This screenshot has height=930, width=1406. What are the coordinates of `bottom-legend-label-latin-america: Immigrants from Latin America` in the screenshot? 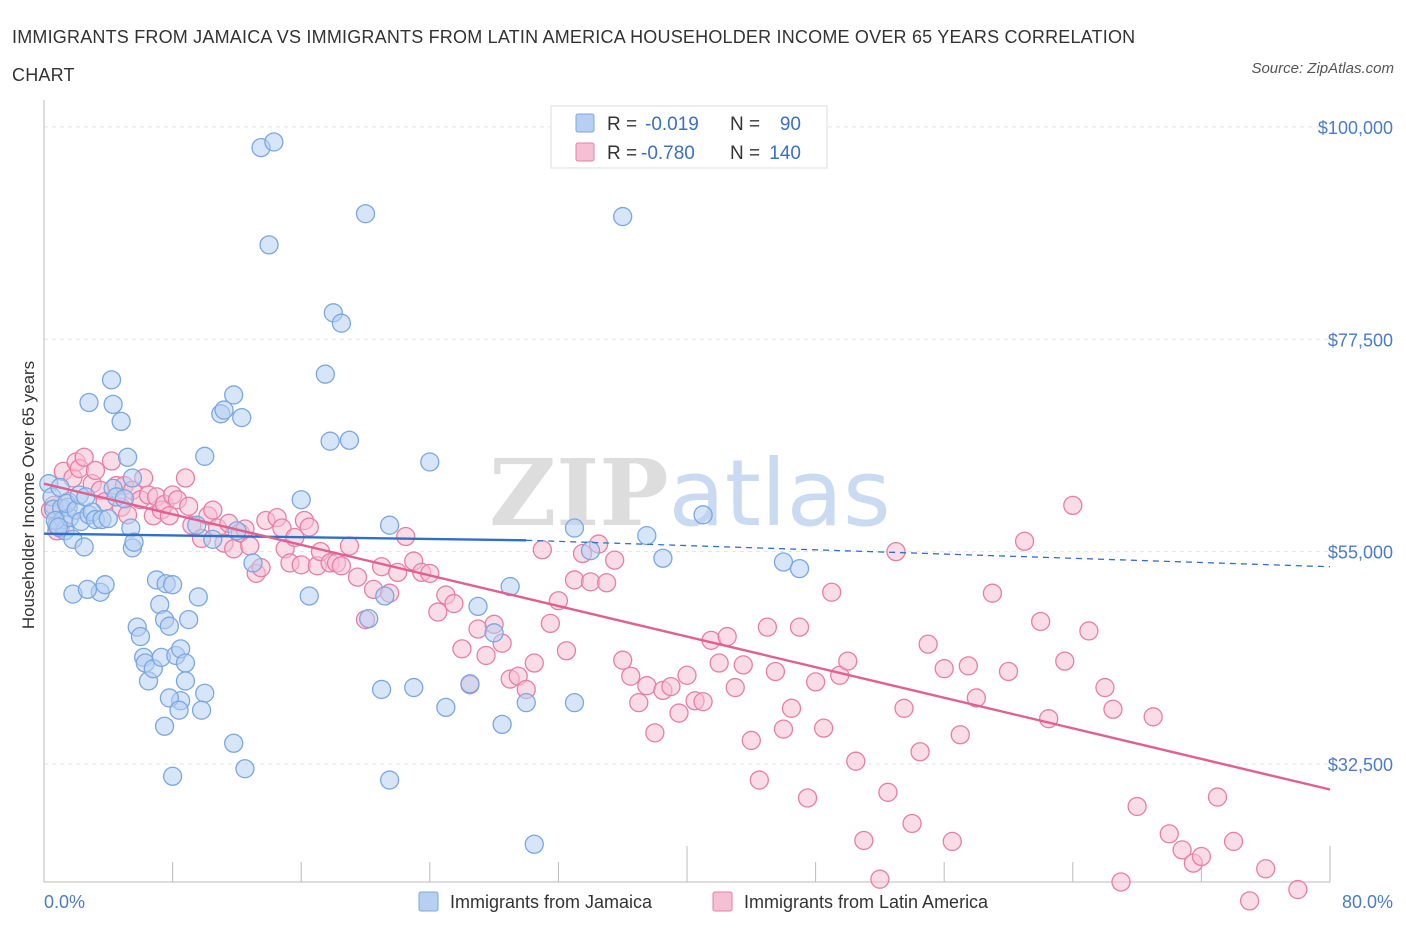 It's located at (866, 902).